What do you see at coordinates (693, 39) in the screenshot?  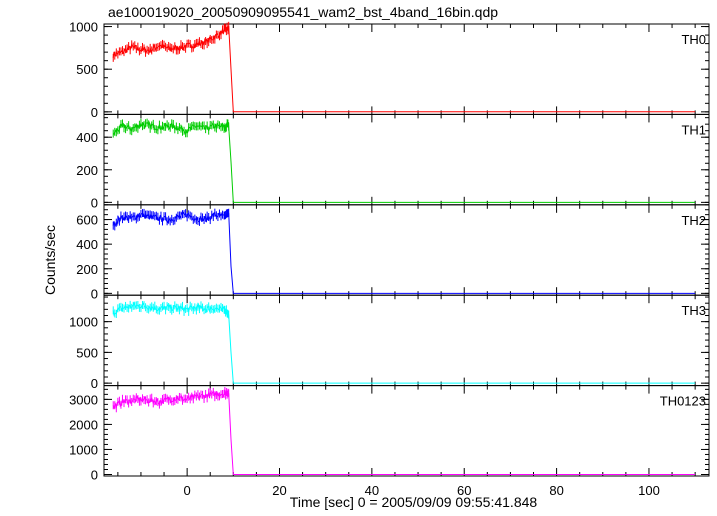 I see `panel-label-th0: TH0` at bounding box center [693, 39].